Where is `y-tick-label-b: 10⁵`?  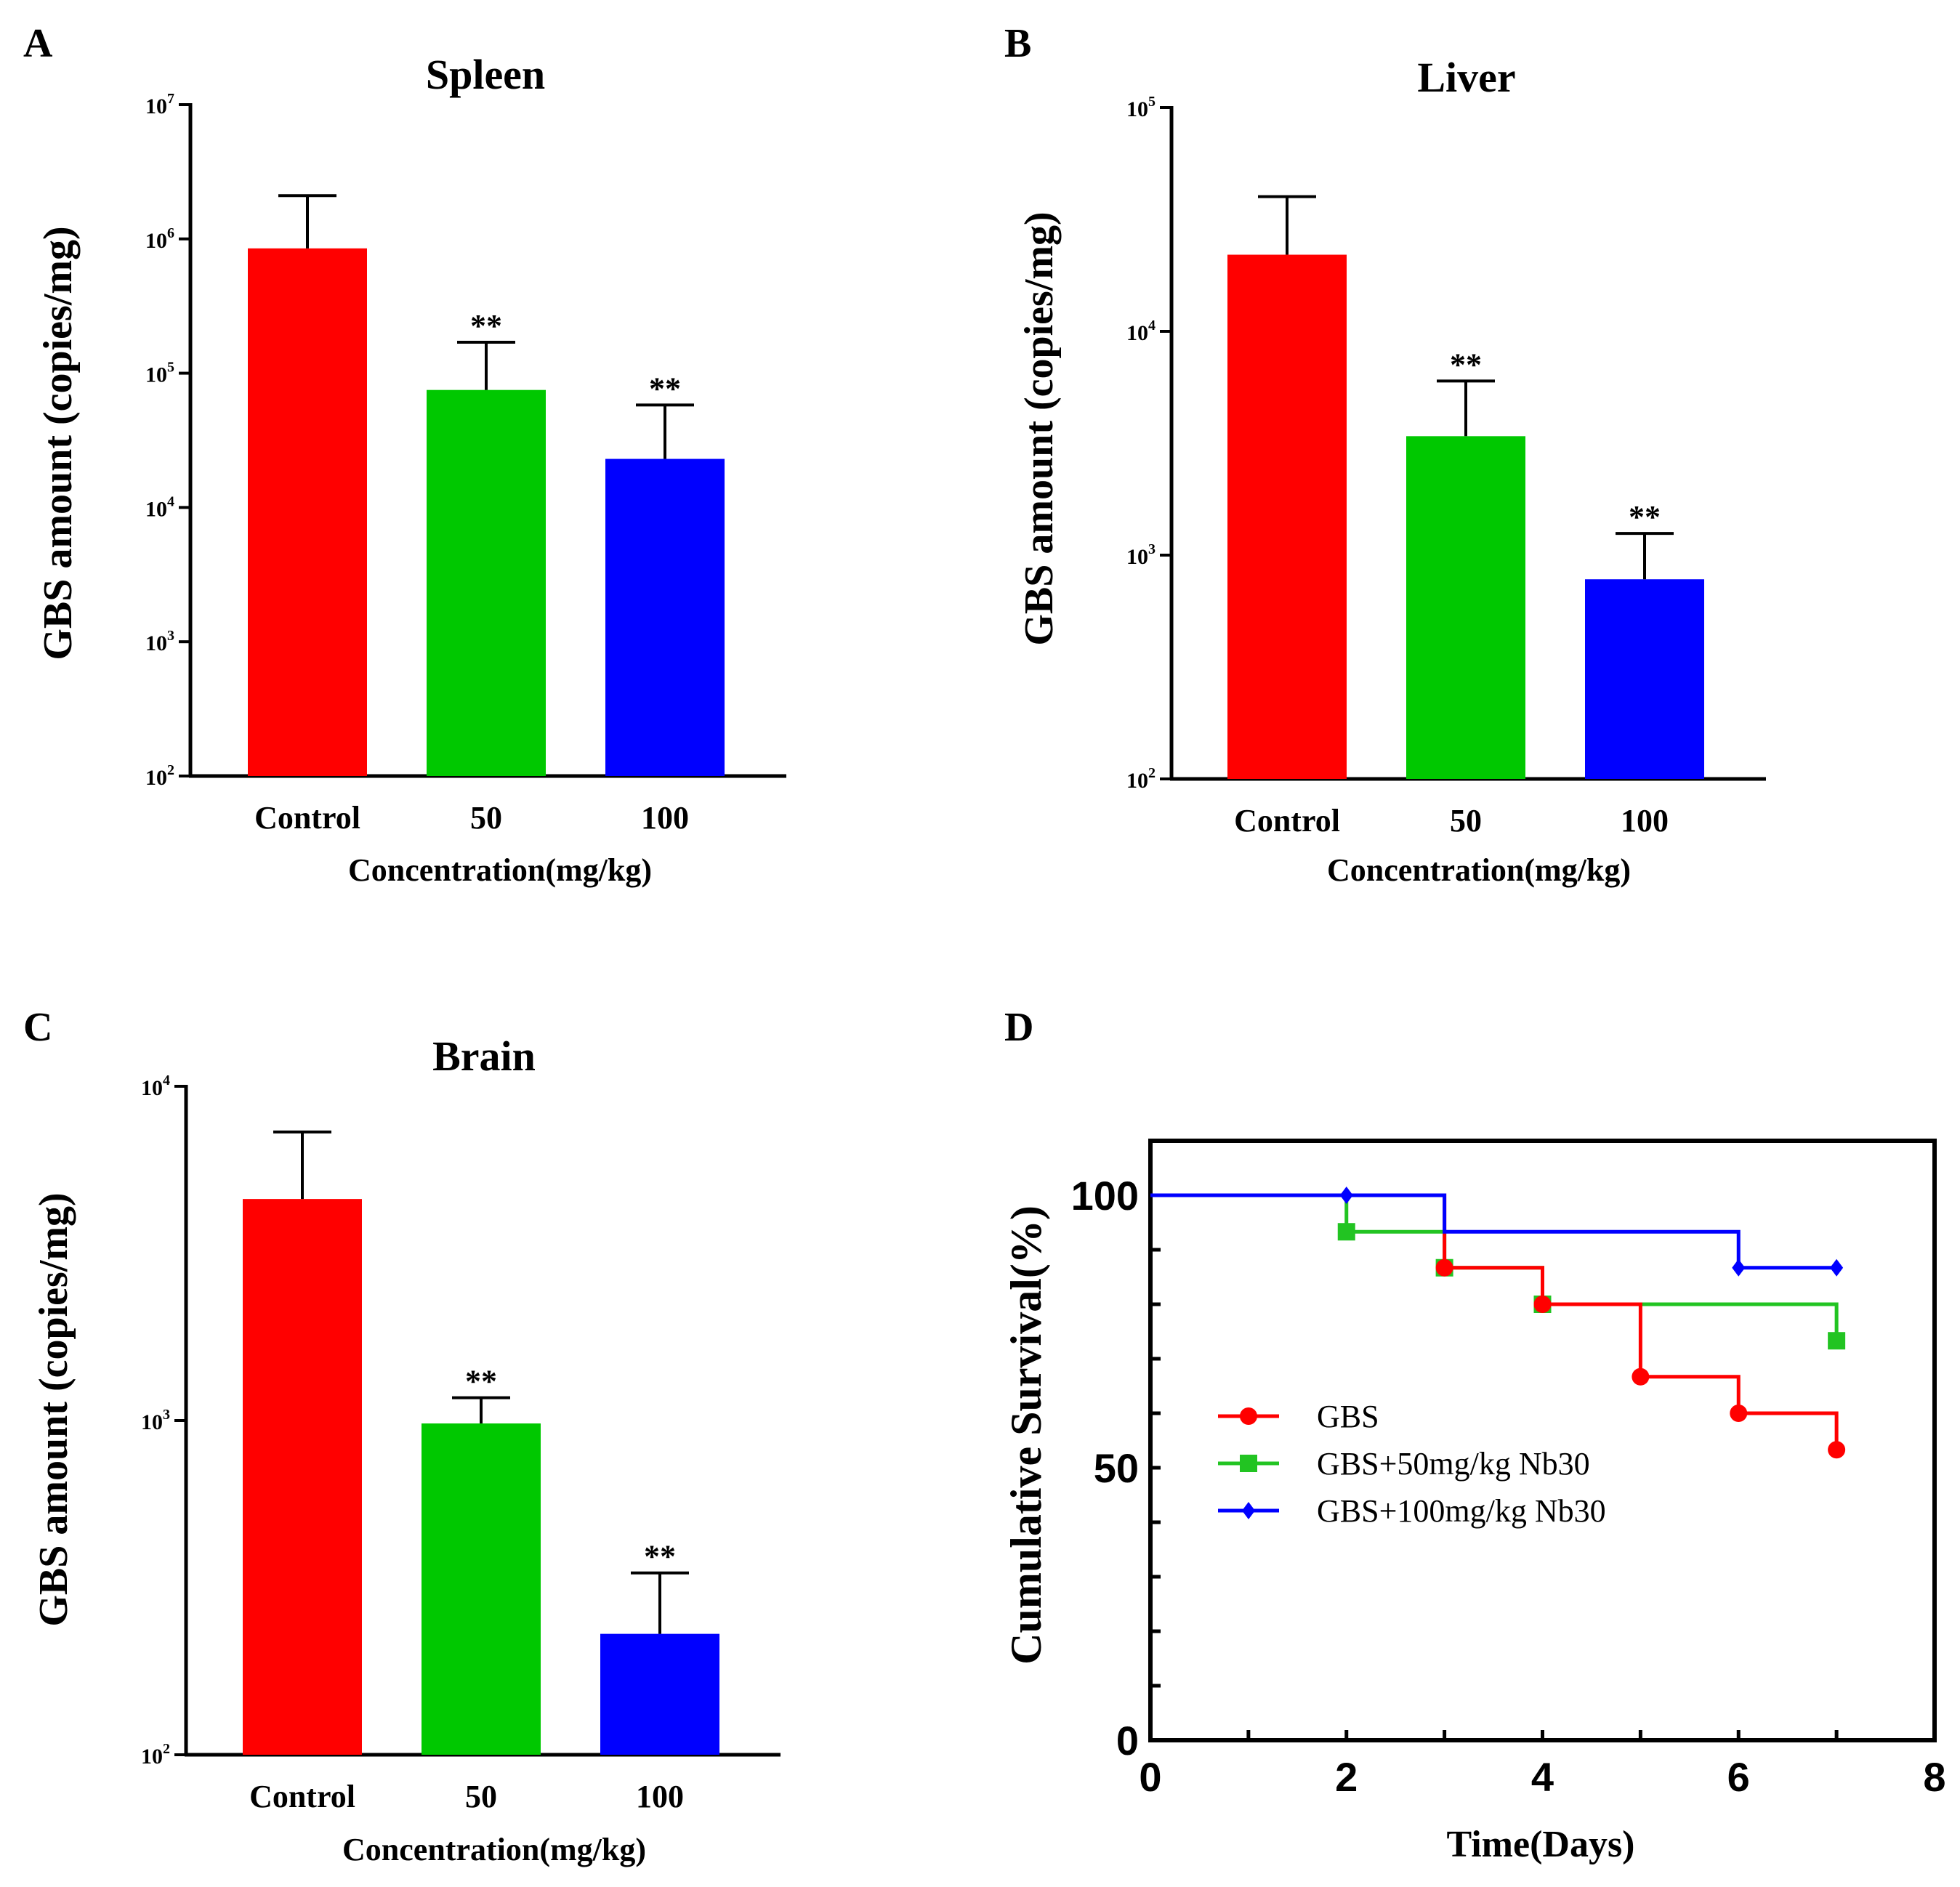 y-tick-label-b: 10⁵ is located at coordinates (1141, 107).